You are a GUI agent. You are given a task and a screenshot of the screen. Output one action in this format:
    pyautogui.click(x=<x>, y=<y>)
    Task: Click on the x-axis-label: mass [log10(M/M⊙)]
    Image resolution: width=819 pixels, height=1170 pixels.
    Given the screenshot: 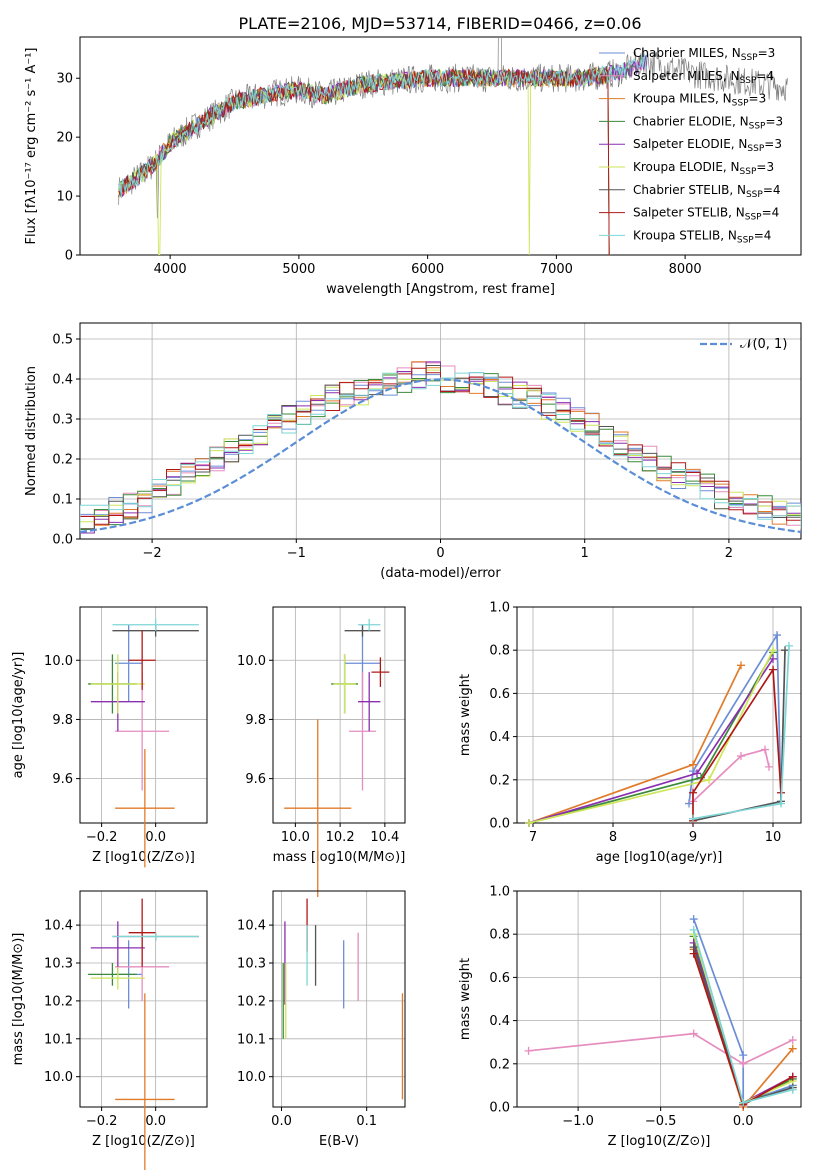 What is the action you would take?
    pyautogui.click(x=339, y=857)
    